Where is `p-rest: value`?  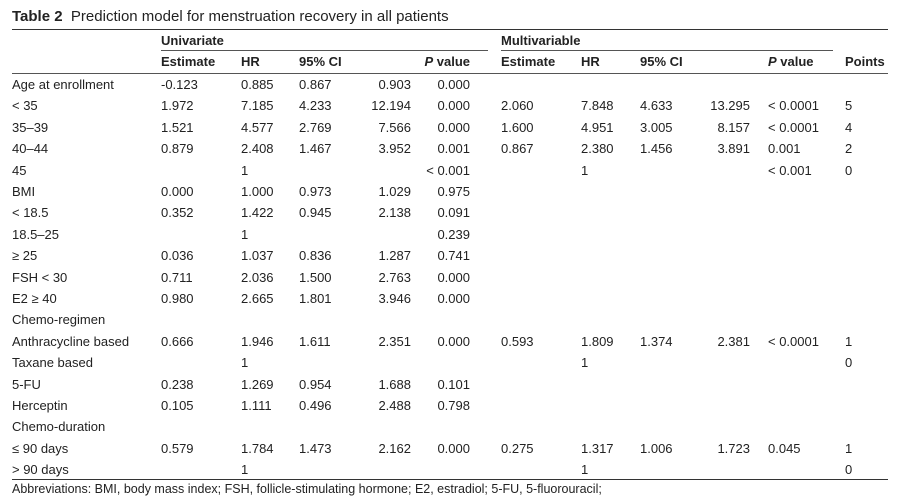
p-rest: value is located at coordinates (451, 61).